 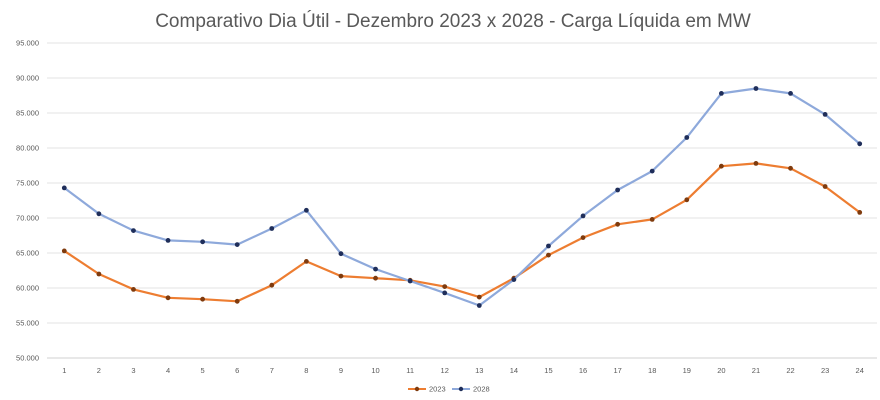 I want to click on y-tick-label: 70.000, so click(x=27, y=218).